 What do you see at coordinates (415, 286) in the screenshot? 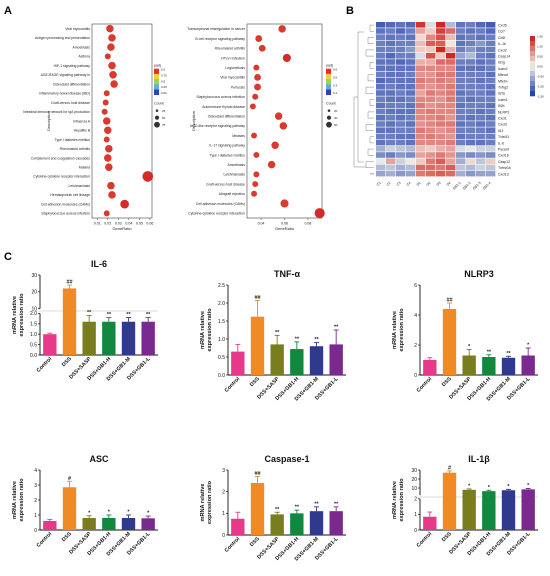
I see `bar-chart-y-tick-label: 6` at bounding box center [415, 286].